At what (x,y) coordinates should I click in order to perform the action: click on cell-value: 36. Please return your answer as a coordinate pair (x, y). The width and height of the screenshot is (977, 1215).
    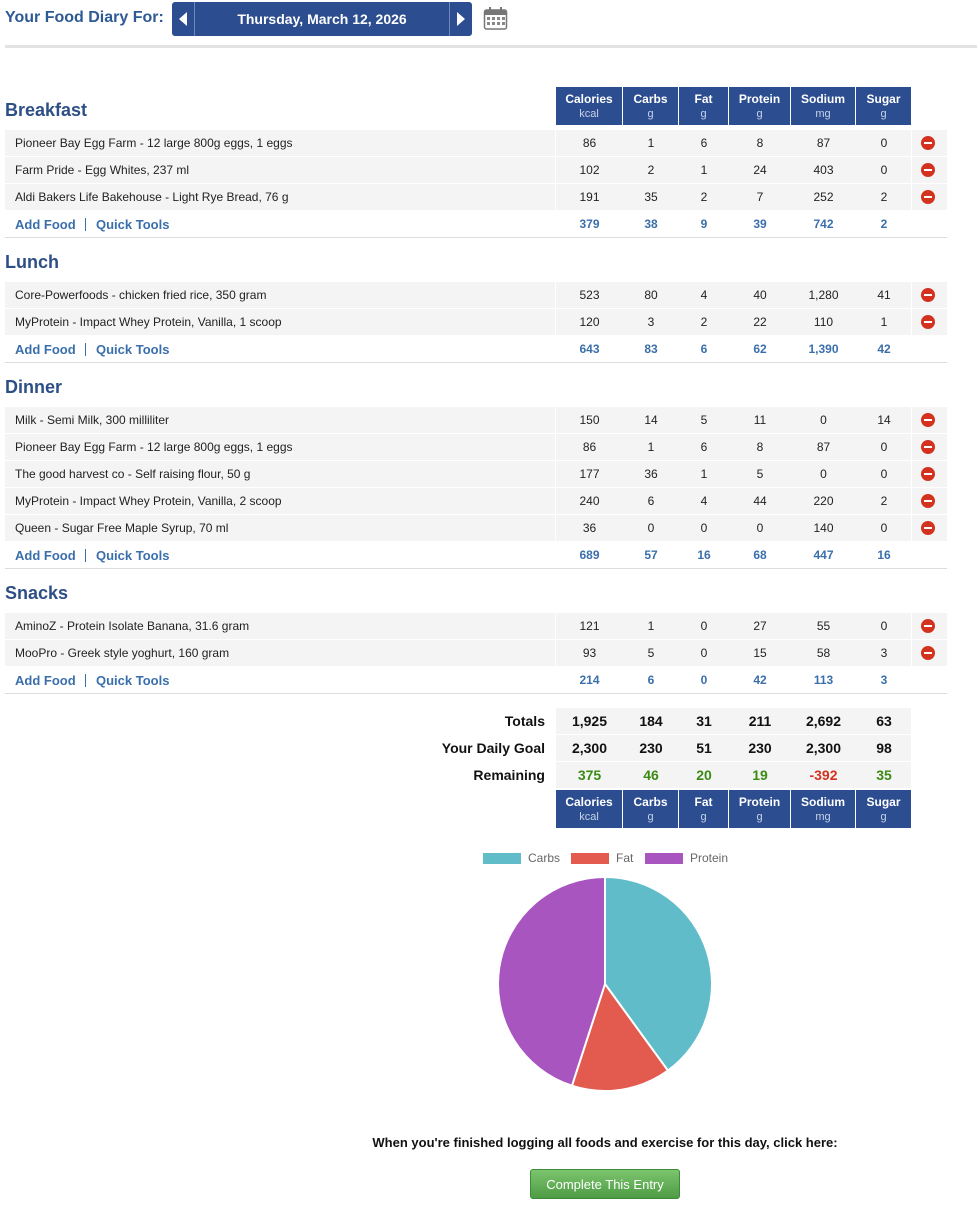
    Looking at the image, I should click on (589, 528).